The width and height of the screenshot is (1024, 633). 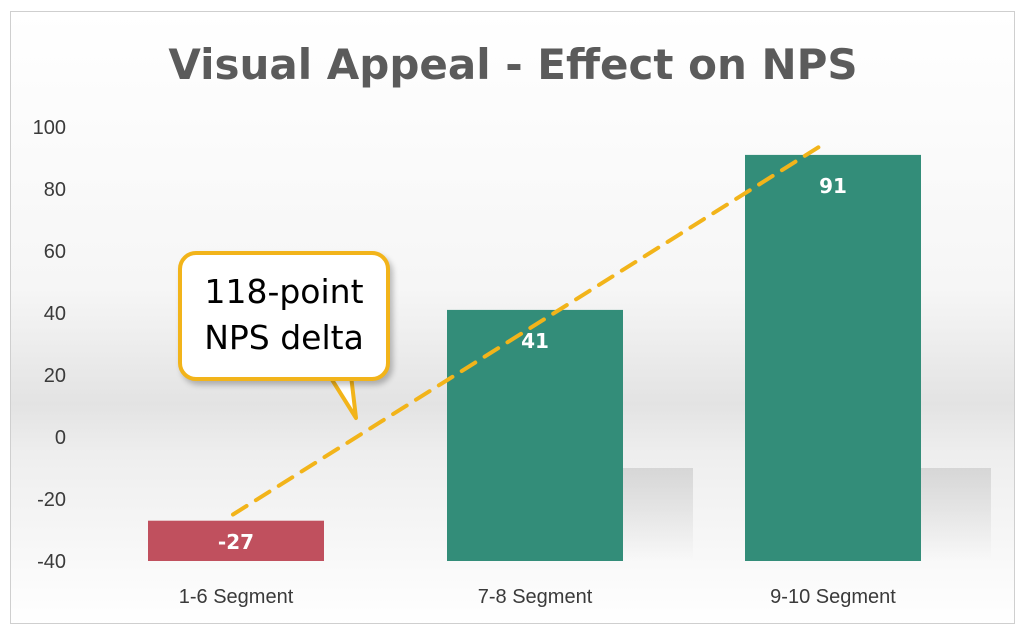 I want to click on bar-shadows, so click(x=807, y=514).